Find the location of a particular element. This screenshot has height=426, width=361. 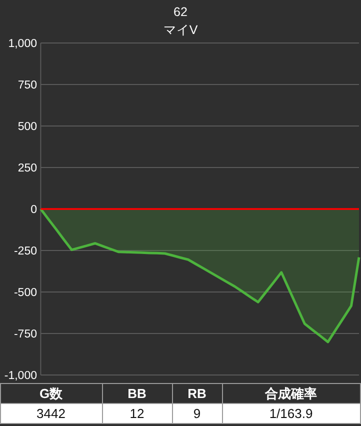

y-tick-label: 250 is located at coordinates (27, 168).